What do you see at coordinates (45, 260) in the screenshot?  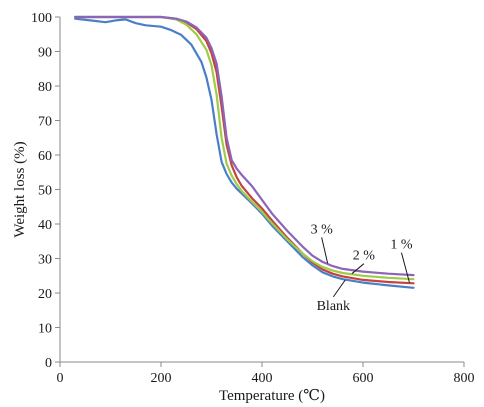 I see `y-tick-label: 30` at bounding box center [45, 260].